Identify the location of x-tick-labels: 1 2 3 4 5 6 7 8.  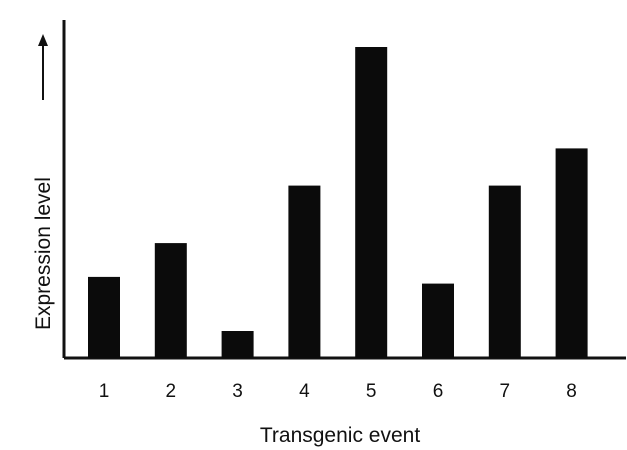
(338, 391).